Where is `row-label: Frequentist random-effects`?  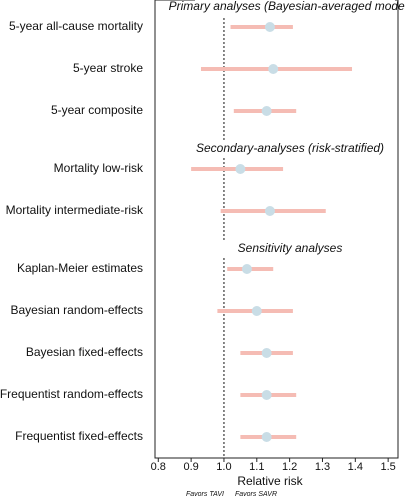 row-label: Frequentist random-effects is located at coordinates (71, 394).